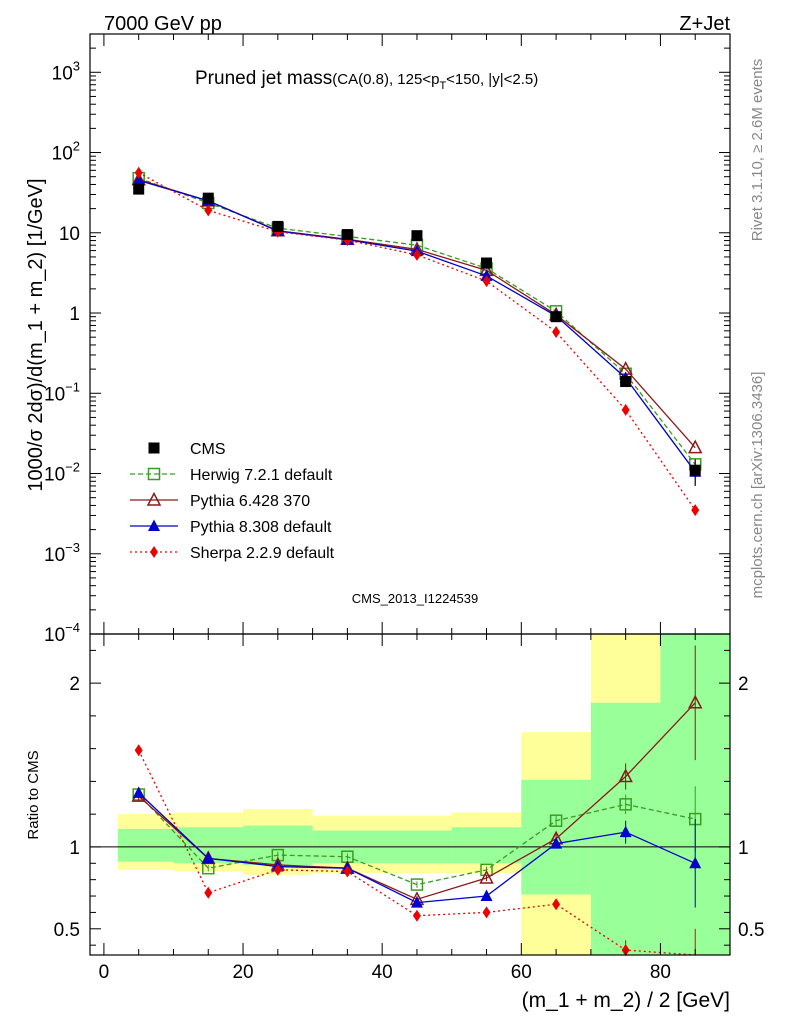  I want to click on ratio-ytick-label-right-2: 2, so click(743, 684).